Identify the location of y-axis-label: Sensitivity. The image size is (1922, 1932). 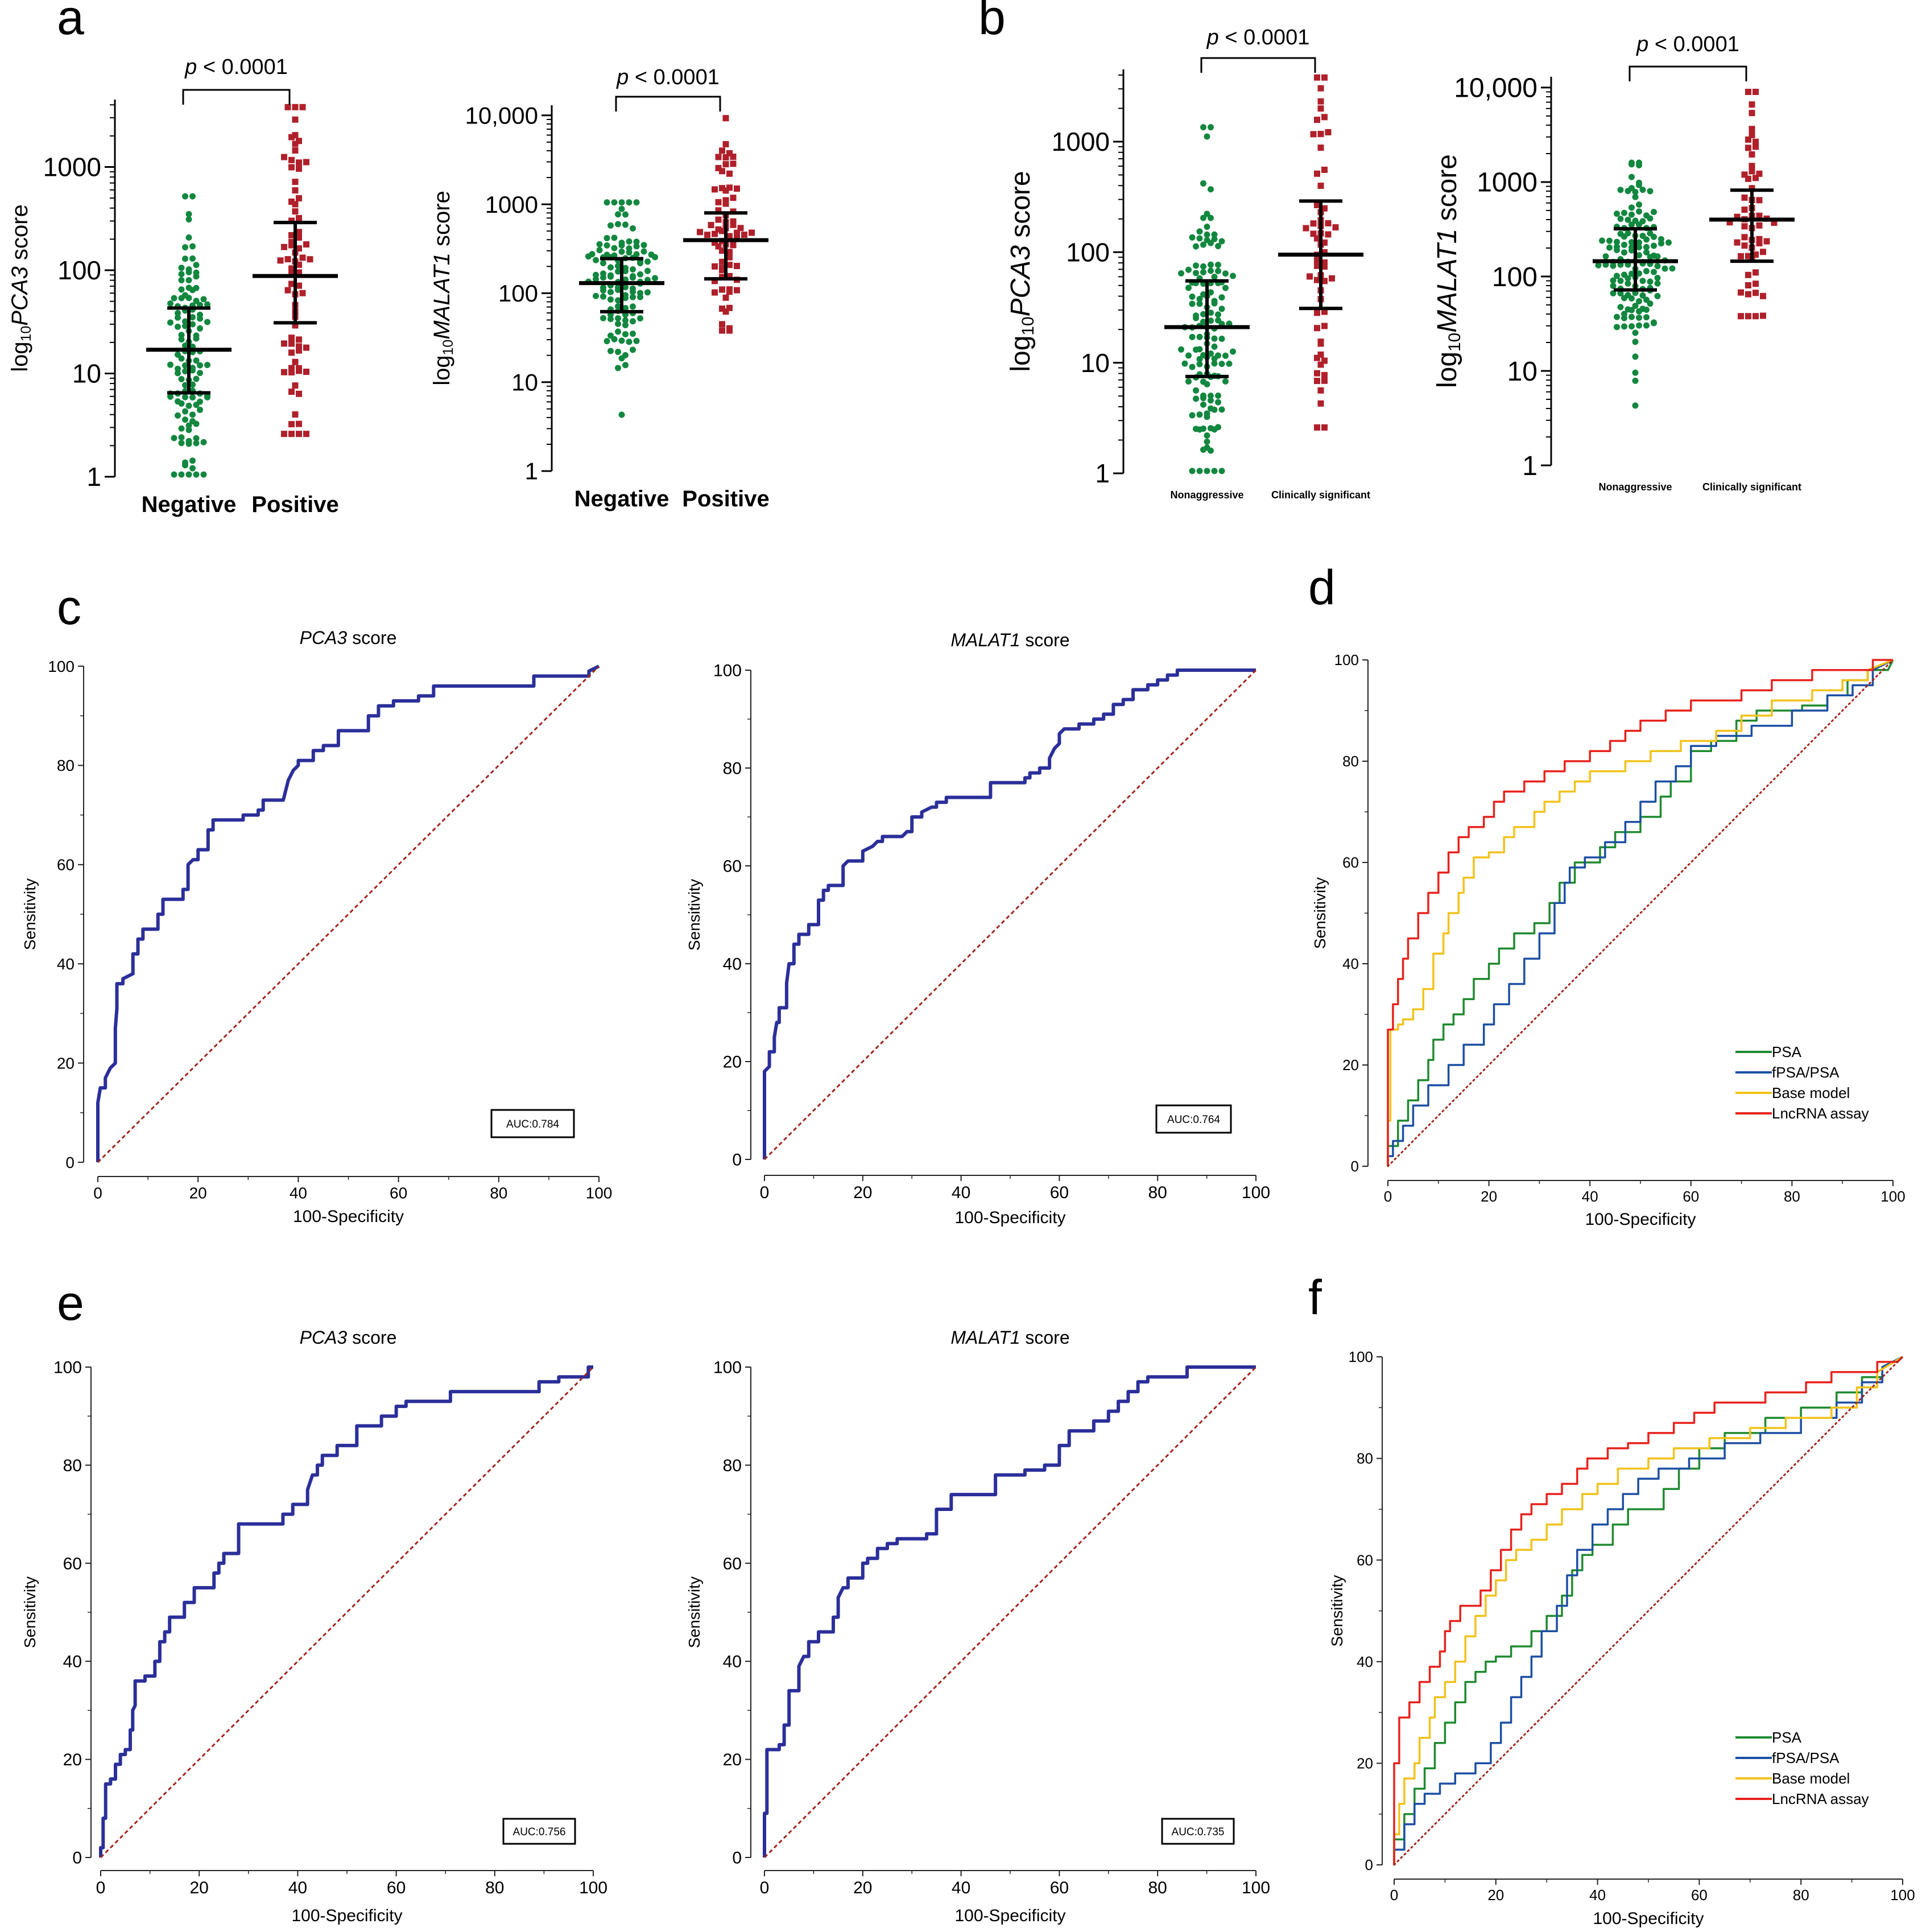
(1337, 1611).